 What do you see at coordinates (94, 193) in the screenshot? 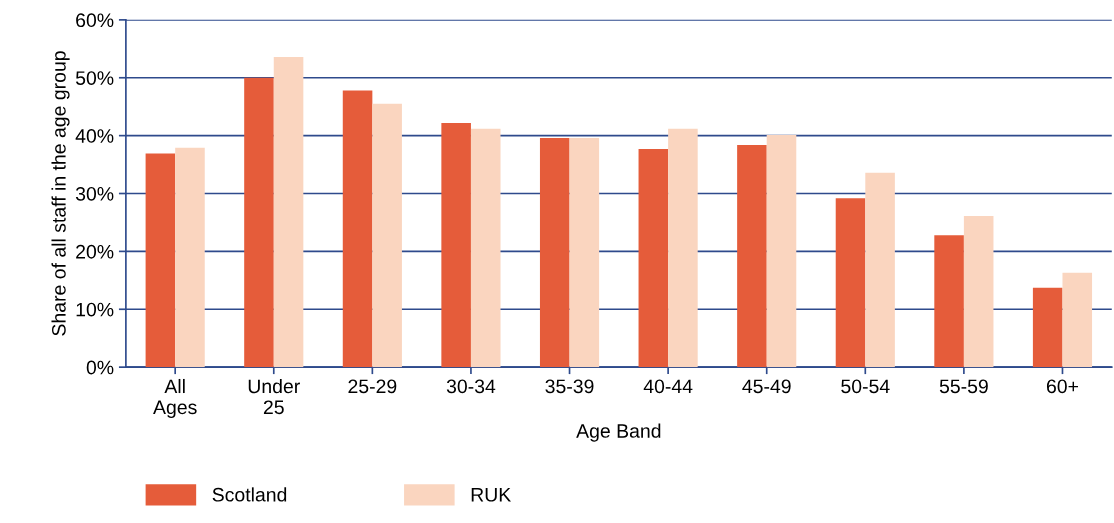
I see `y-tick-label: 30%` at bounding box center [94, 193].